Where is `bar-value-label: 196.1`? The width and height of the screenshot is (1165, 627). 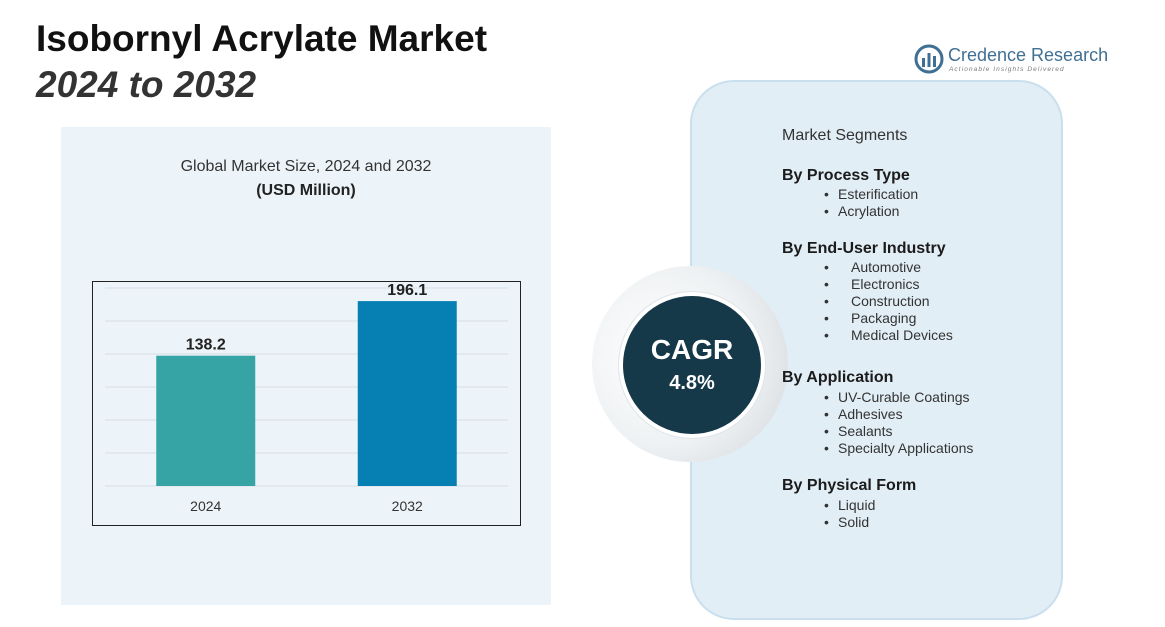 bar-value-label: 196.1 is located at coordinates (407, 290).